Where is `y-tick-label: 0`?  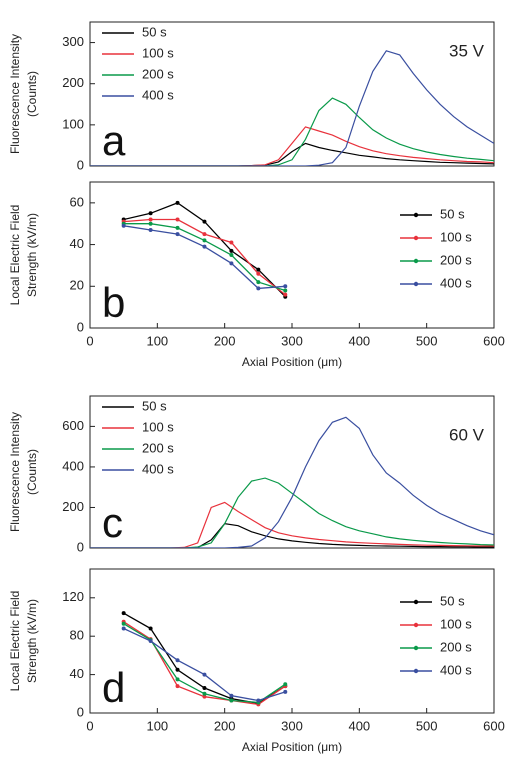
y-tick-label: 0 is located at coordinates (80, 164).